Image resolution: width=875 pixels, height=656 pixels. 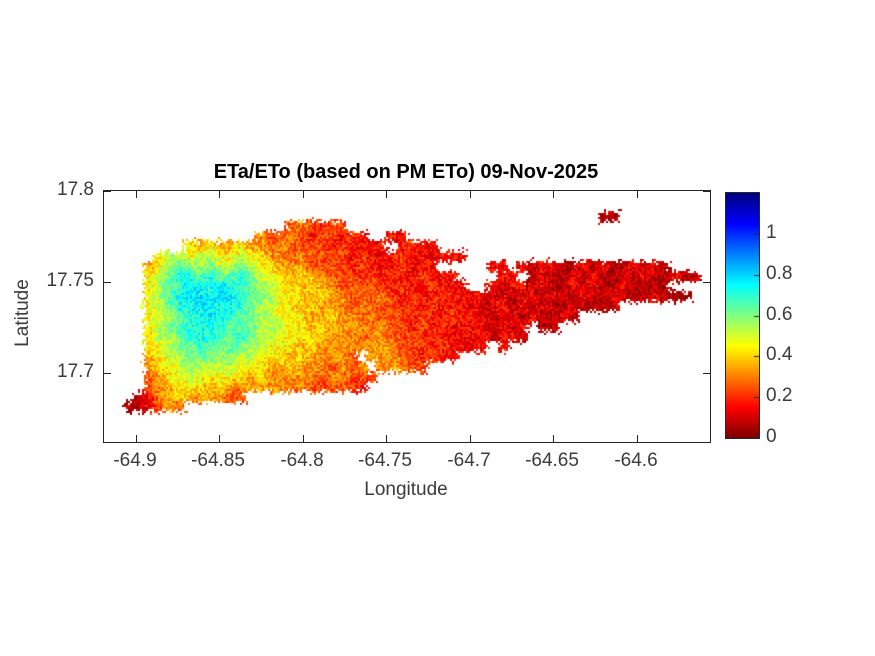 What do you see at coordinates (406, 489) in the screenshot?
I see `x-axis-label: Longitude` at bounding box center [406, 489].